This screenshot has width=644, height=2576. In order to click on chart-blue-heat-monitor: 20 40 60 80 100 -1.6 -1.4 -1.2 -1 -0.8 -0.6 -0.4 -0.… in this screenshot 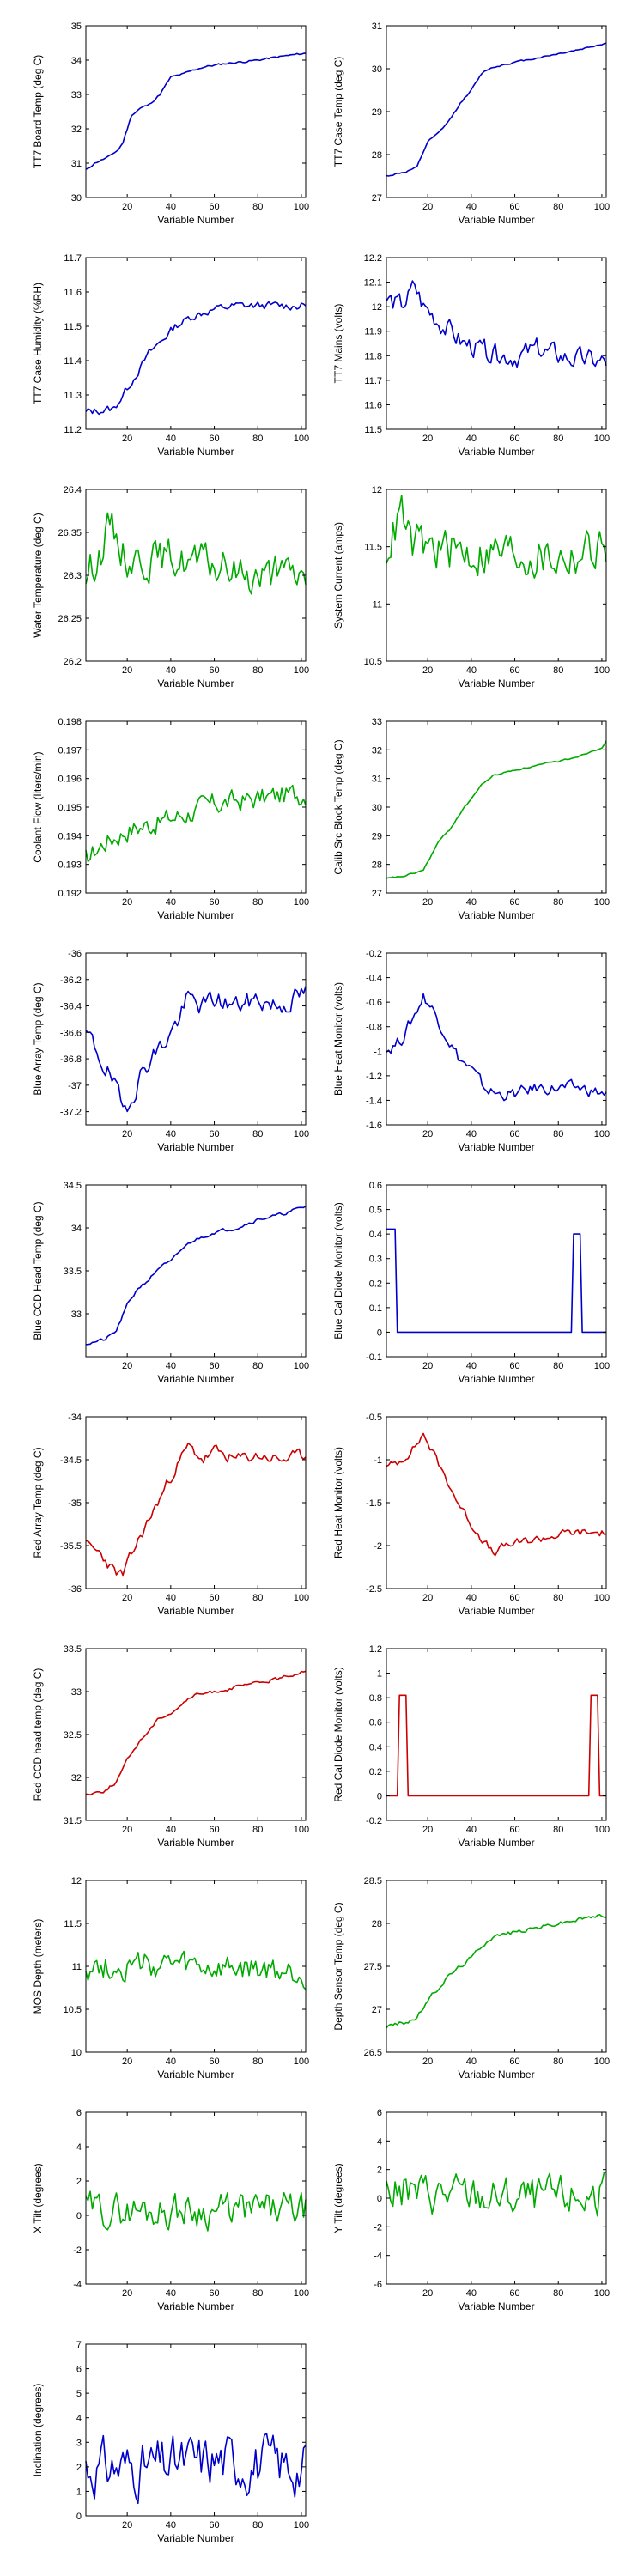, I will do `click(471, 1051)`.